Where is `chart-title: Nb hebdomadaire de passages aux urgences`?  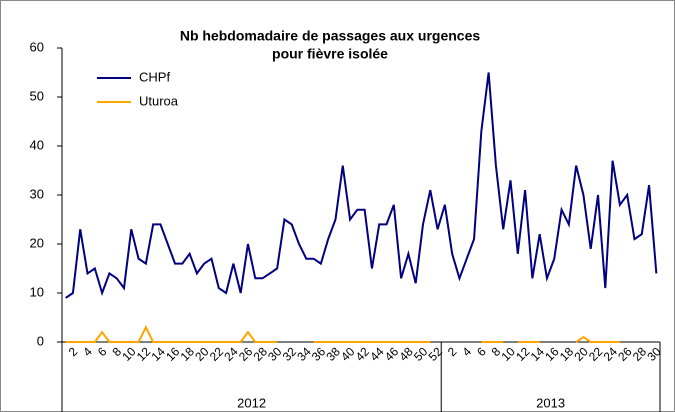 chart-title: Nb hebdomadaire de passages aux urgences is located at coordinates (330, 36).